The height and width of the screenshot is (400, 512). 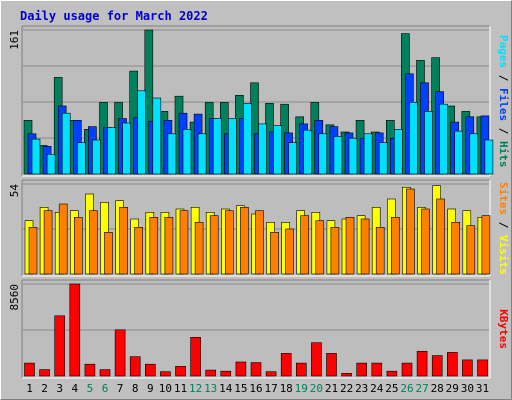 I want to click on legend-part: Pages, so click(x=503, y=51).